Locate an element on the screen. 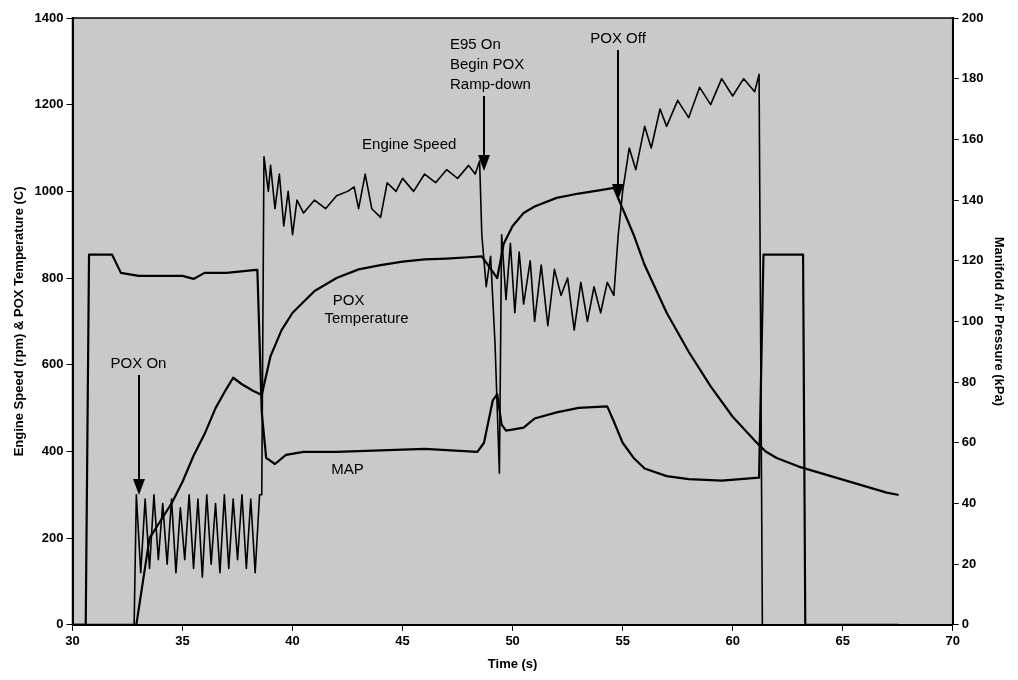 Image resolution: width=1018 pixels, height=680 pixels. y-tick-label: 0 is located at coordinates (60, 624).